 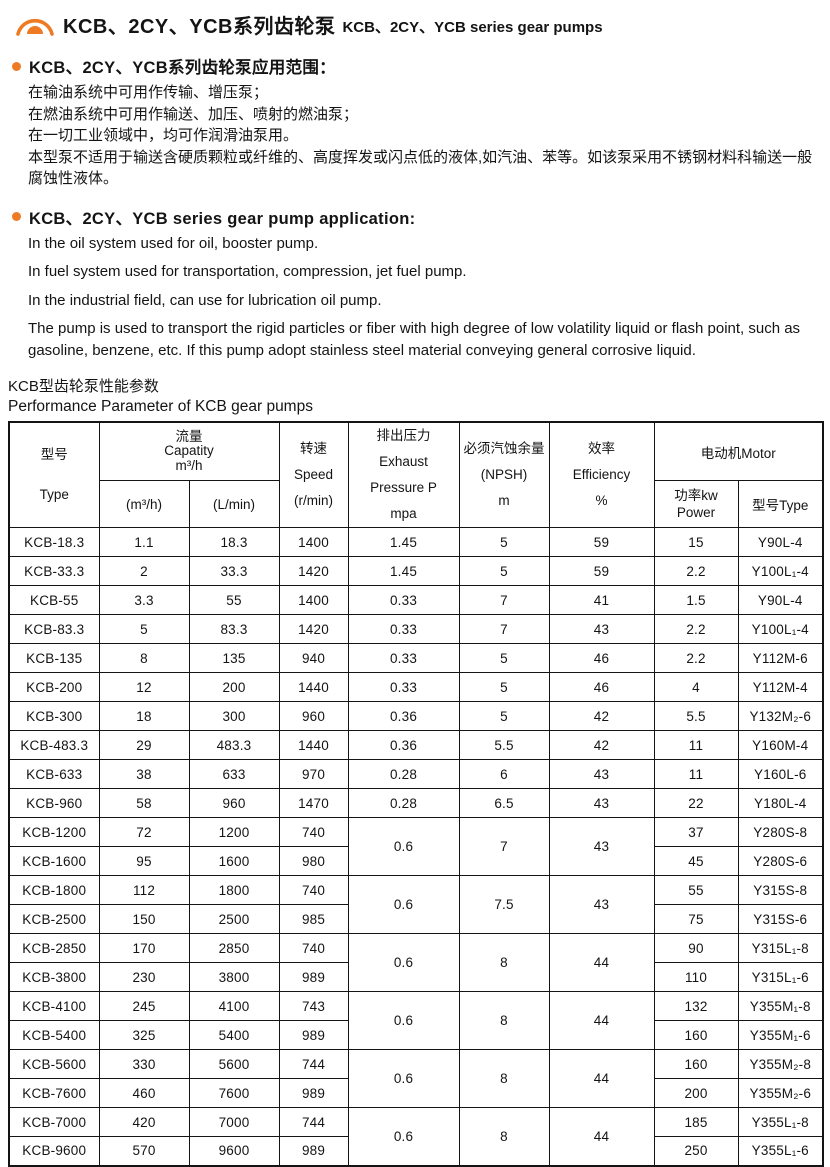 What do you see at coordinates (780, 774) in the screenshot?
I see `cell-motor-type: Y160L-6` at bounding box center [780, 774].